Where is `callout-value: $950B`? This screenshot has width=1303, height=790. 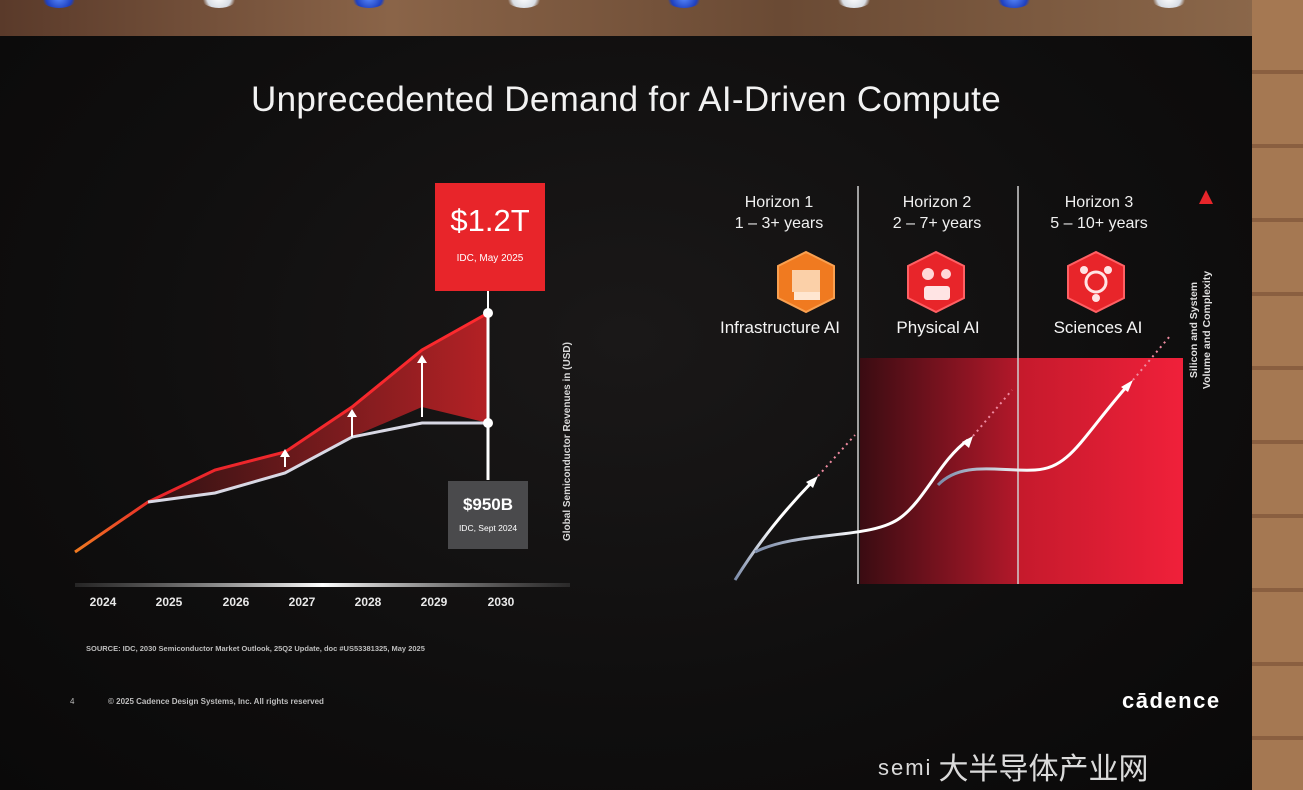 callout-value: $950B is located at coordinates (488, 504).